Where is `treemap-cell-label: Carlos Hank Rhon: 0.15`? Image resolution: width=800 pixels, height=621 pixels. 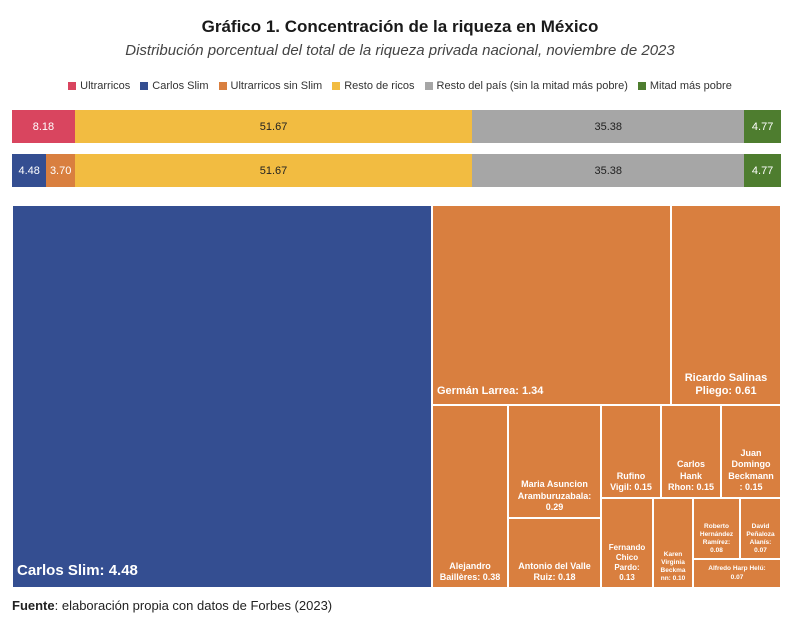
treemap-cell-label: Carlos Hank Rhon: 0.15 is located at coordinates (690, 475).